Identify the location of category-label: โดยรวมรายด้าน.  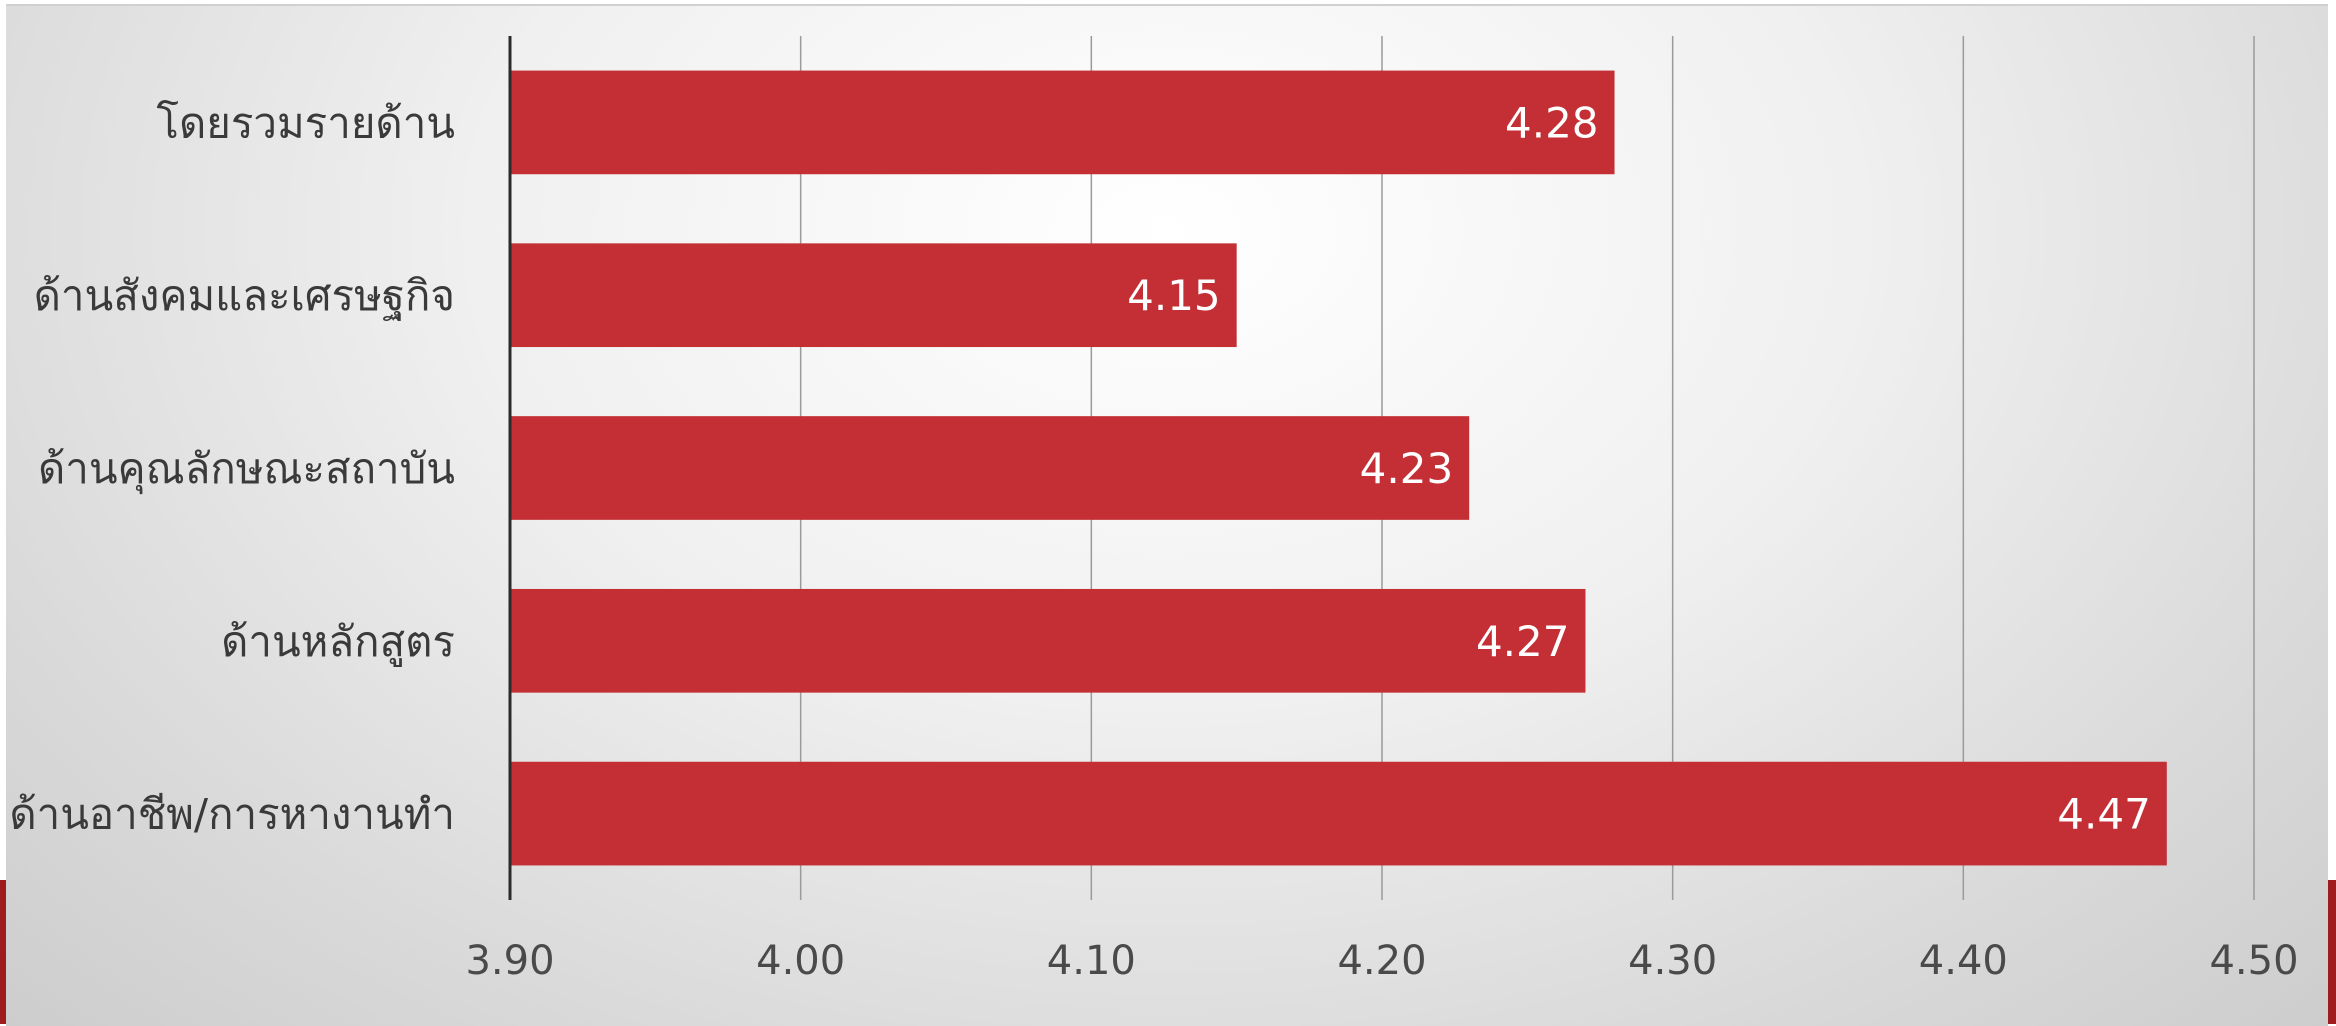
(305, 122).